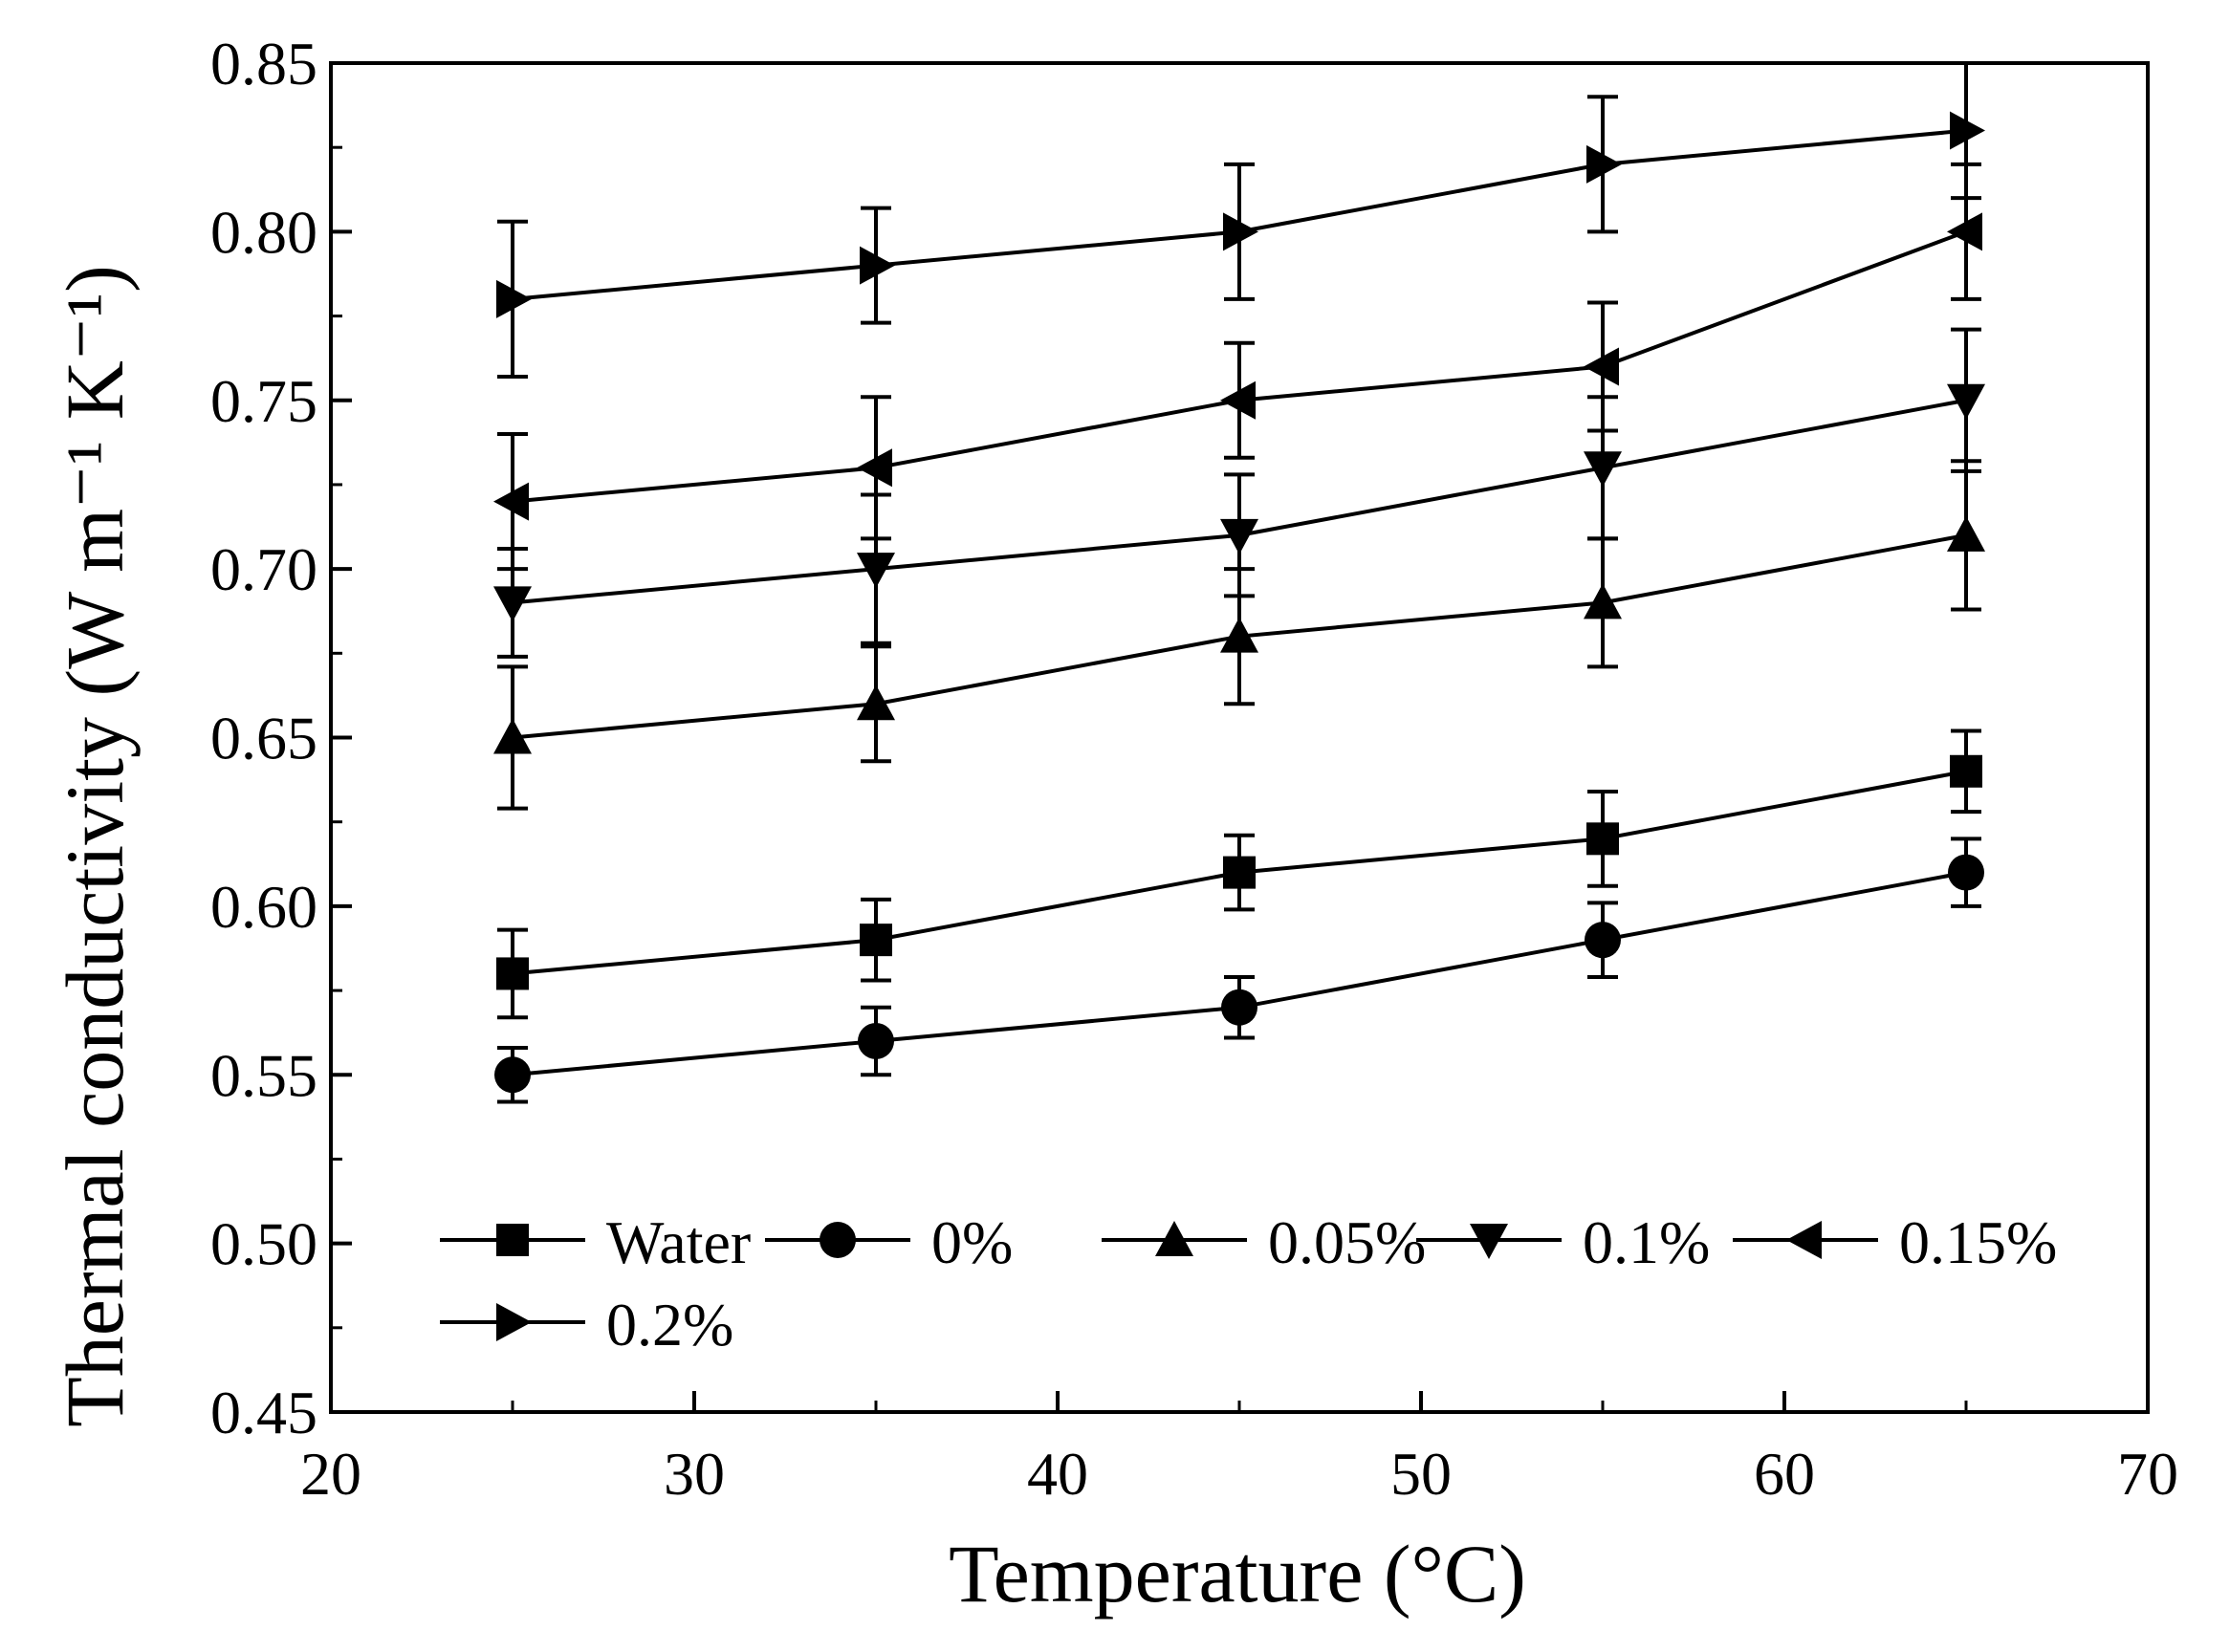 The image size is (2230, 1652). Describe the element at coordinates (1421, 1474) in the screenshot. I see `x-tick-label: 50` at that location.